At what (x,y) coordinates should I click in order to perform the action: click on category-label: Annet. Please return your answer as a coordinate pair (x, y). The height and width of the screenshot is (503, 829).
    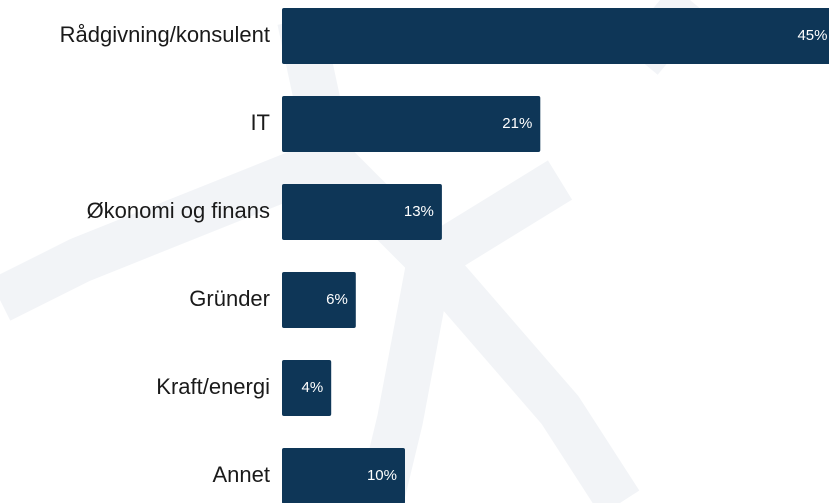
    Looking at the image, I should click on (242, 474).